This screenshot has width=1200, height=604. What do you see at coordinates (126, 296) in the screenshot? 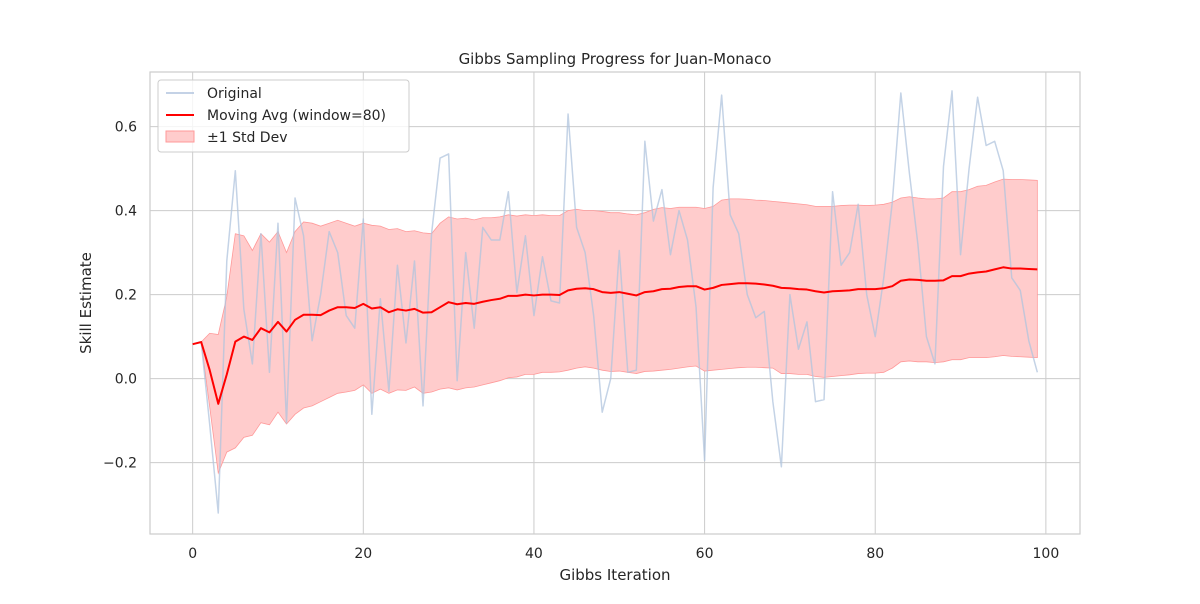
I see `y-tick-label: 0.2` at bounding box center [126, 296].